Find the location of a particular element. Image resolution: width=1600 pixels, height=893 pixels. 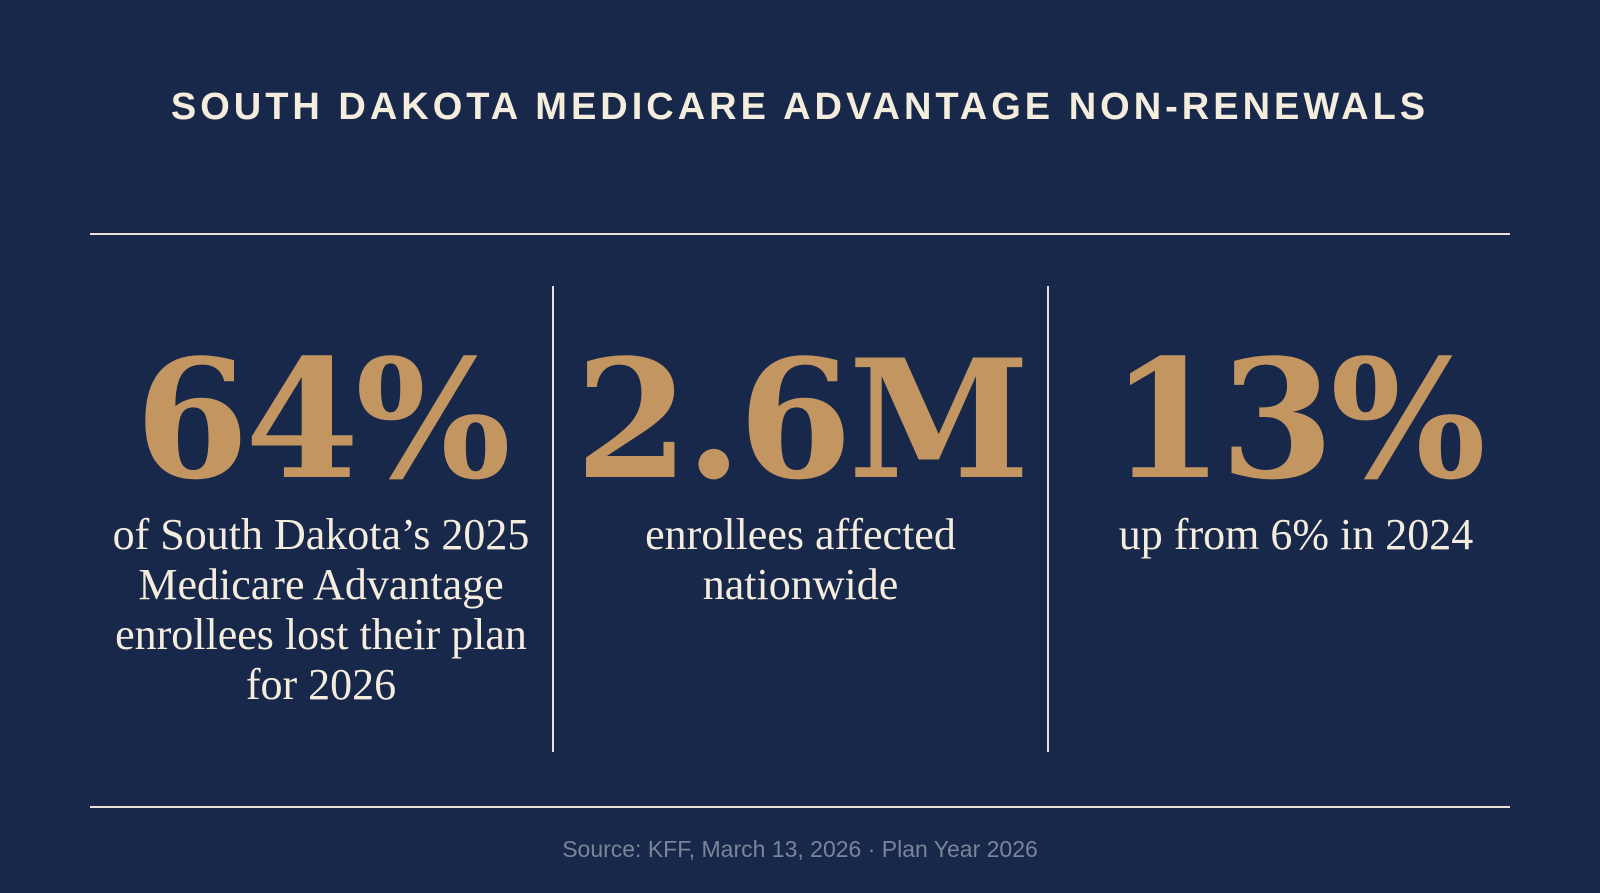

stat-column-nationwide: 2.6M enrollees affected nationwide is located at coordinates (800, 470).